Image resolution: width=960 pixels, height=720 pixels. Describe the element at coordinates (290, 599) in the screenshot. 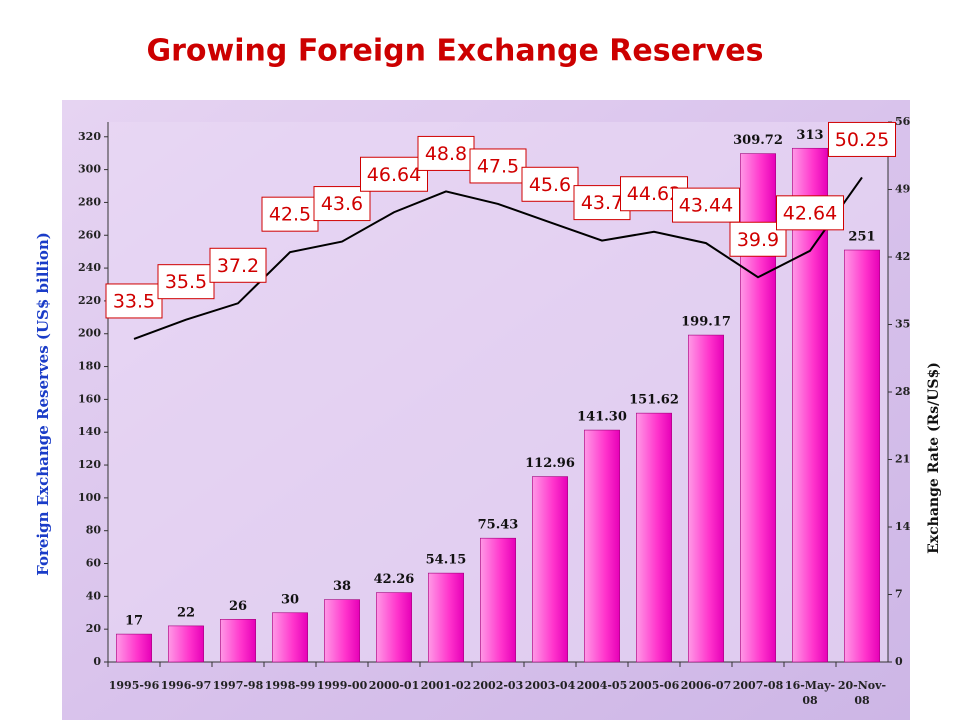

I see `bar-label: 30` at that location.